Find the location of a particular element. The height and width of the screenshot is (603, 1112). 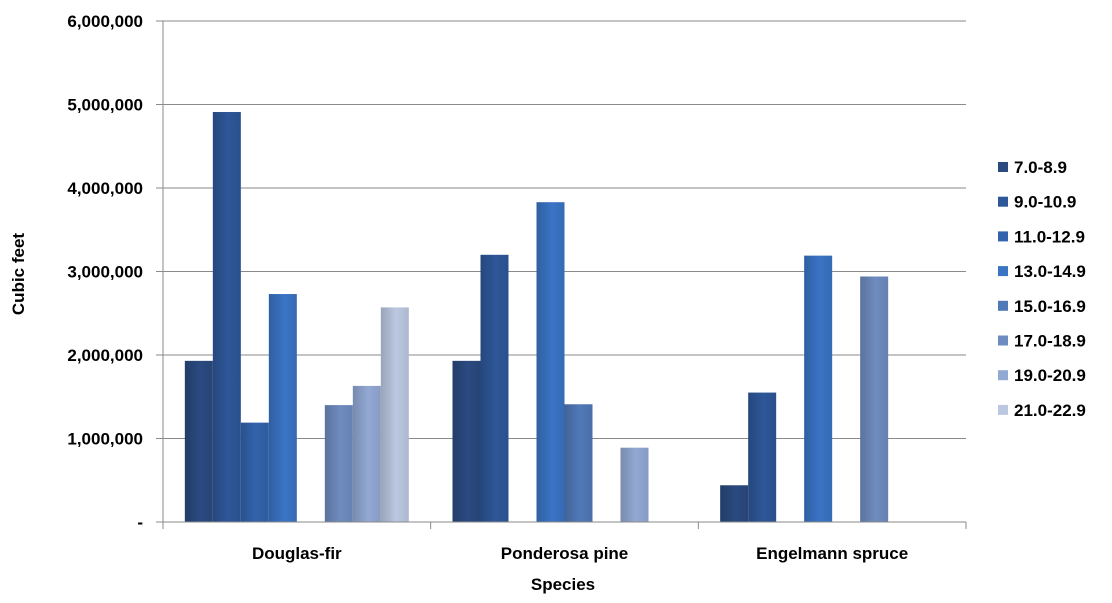

y-tick-label: 2,000,000 is located at coordinates (105, 355).